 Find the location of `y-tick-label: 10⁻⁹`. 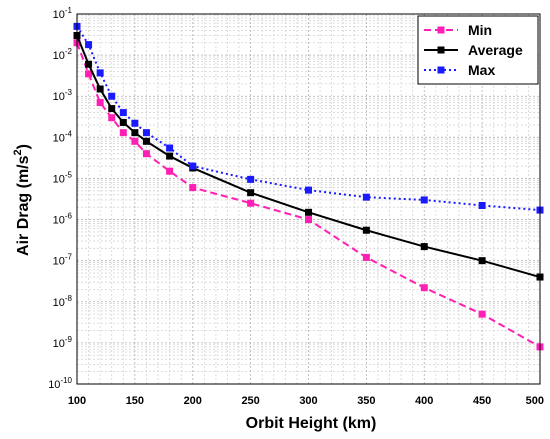

y-tick-label: 10⁻⁹ is located at coordinates (63, 342).